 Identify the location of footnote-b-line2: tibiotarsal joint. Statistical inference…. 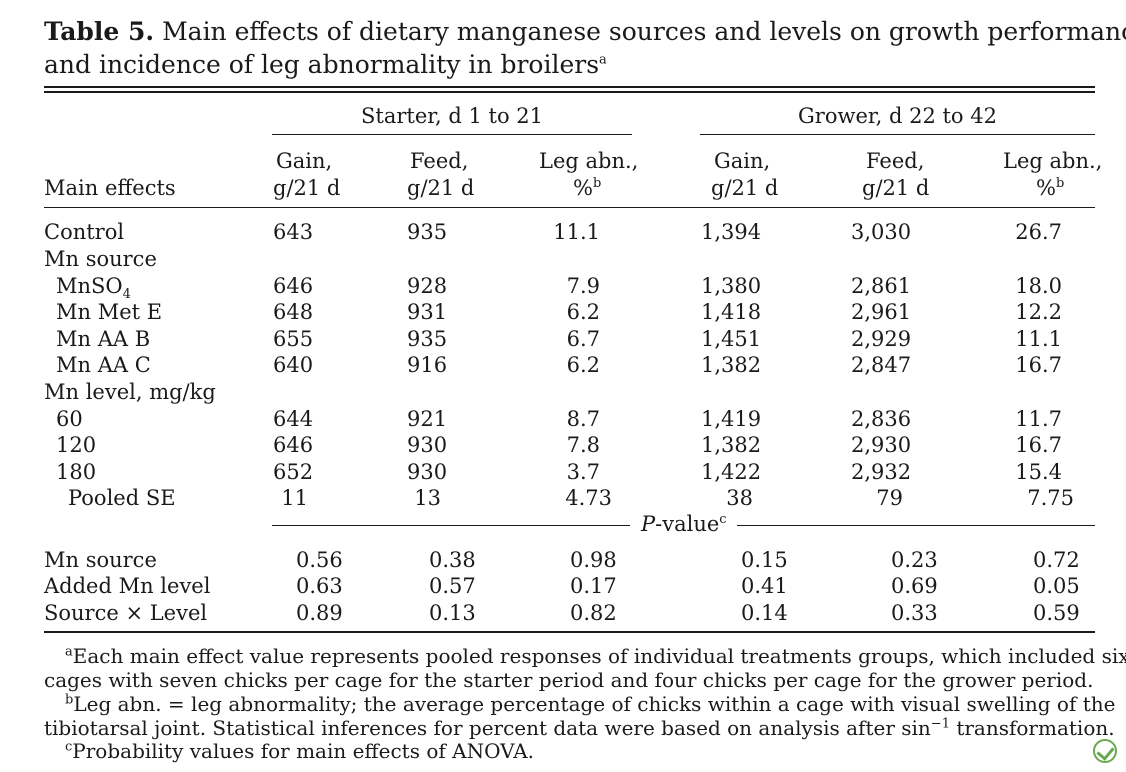
(579, 728).